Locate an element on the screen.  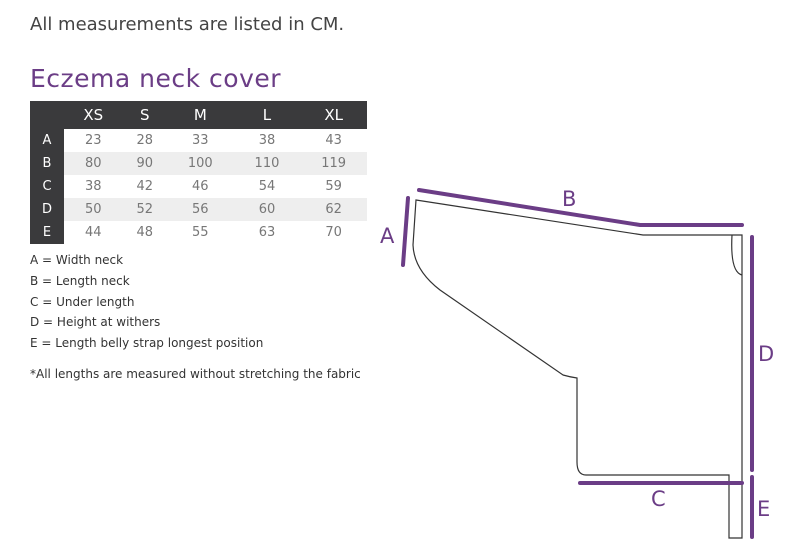
legend-item: A = Width neck is located at coordinates (77, 260).